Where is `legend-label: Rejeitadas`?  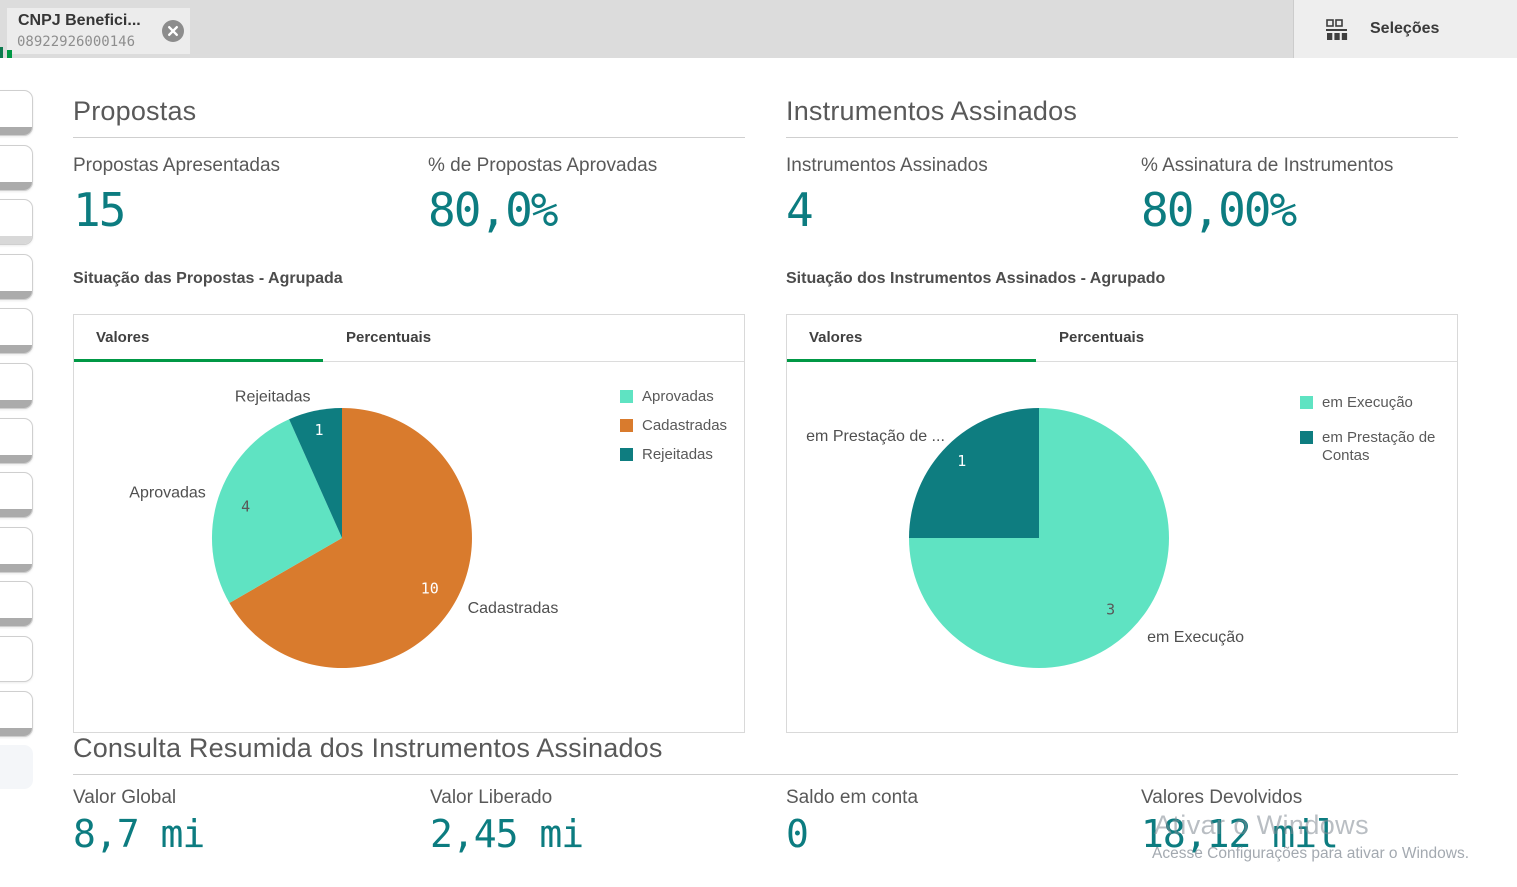 legend-label: Rejeitadas is located at coordinates (677, 454).